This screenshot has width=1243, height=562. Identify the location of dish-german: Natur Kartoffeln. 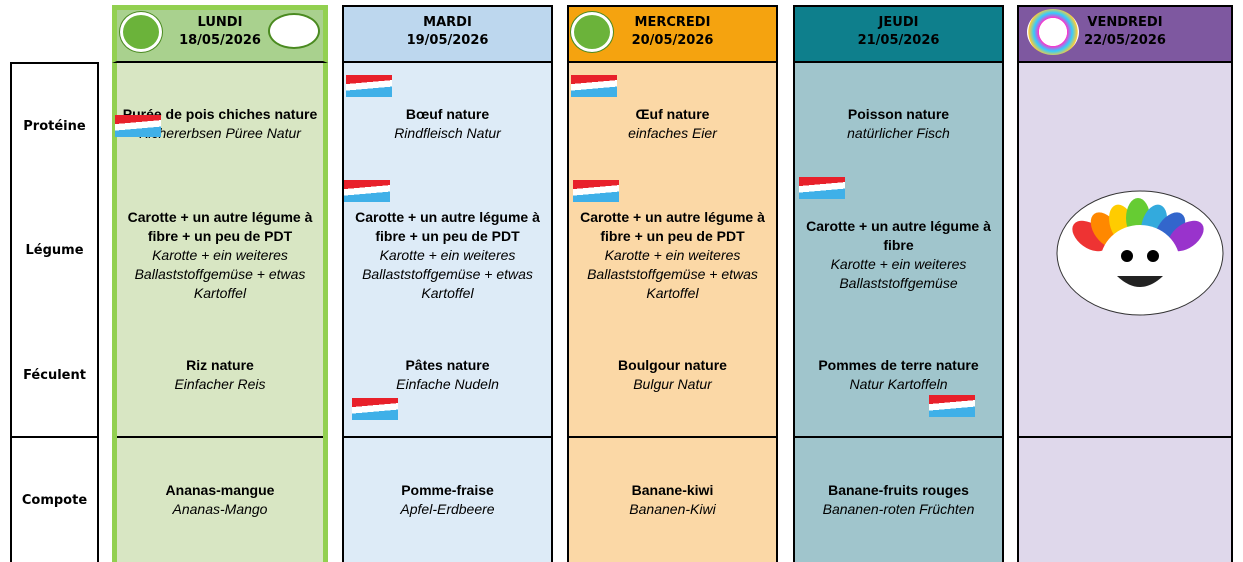
(898, 384).